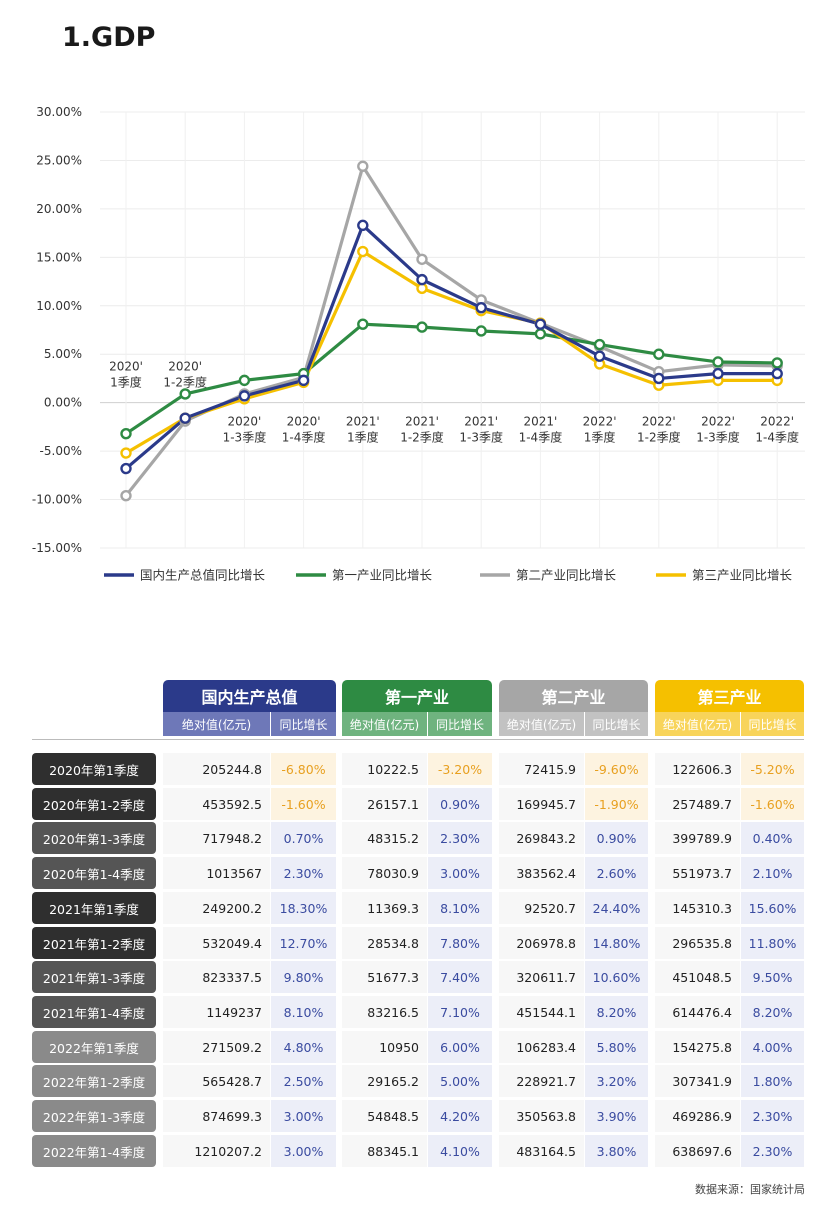 The image size is (835, 1219). What do you see at coordinates (541, 943) in the screenshot?
I see `value-cell: 206978.8` at bounding box center [541, 943].